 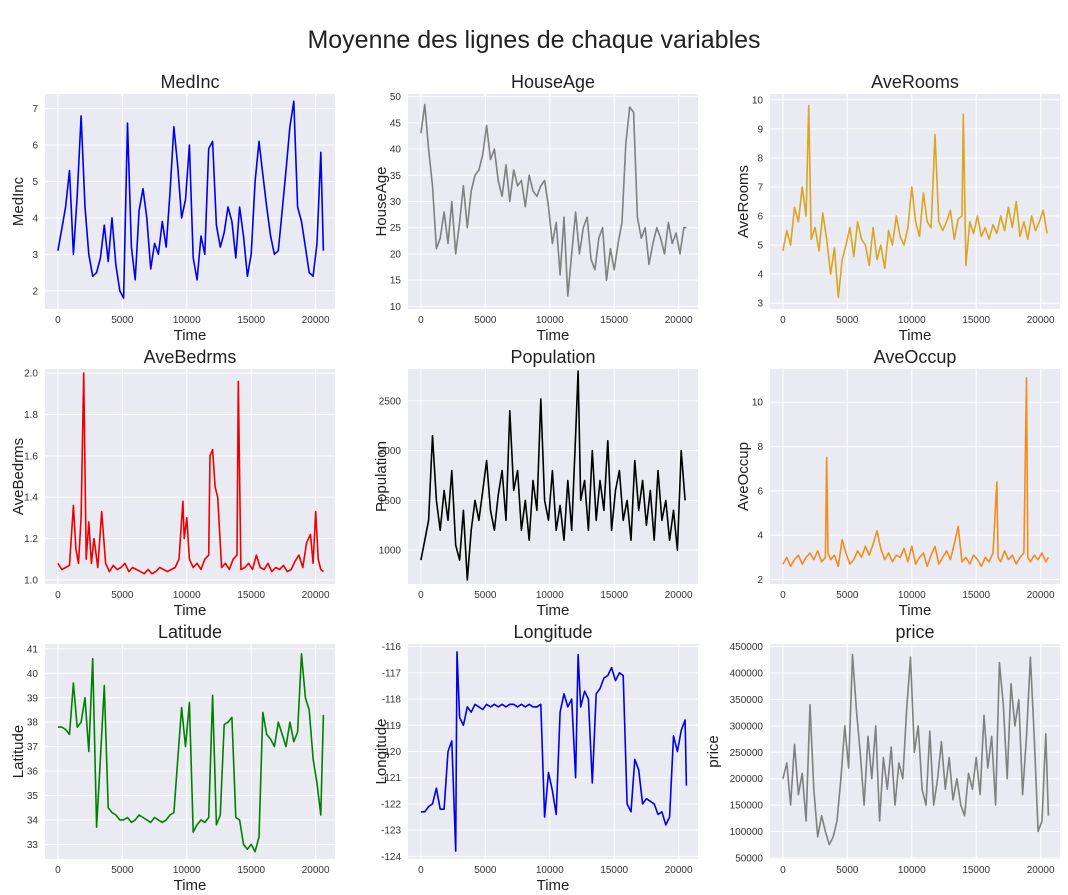 What do you see at coordinates (916, 472) in the screenshot?
I see `series-line-aveoccup` at bounding box center [916, 472].